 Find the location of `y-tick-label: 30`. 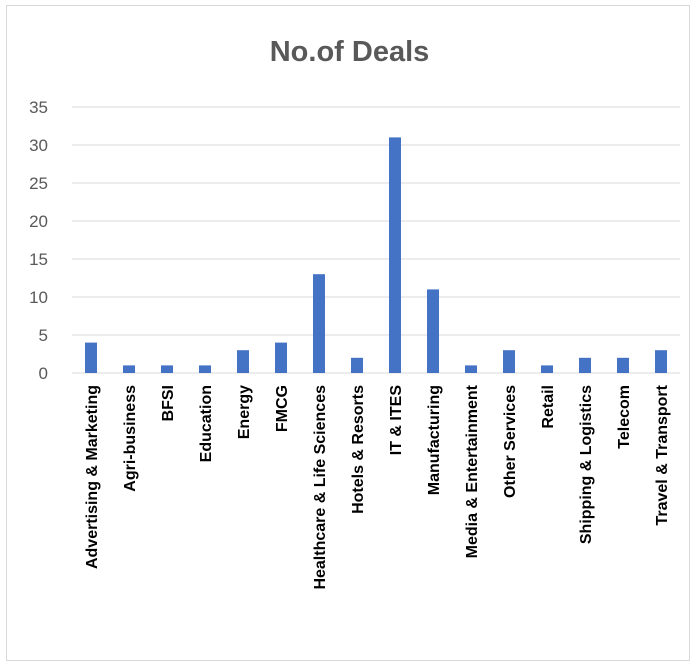

y-tick-label: 30 is located at coordinates (38, 145).